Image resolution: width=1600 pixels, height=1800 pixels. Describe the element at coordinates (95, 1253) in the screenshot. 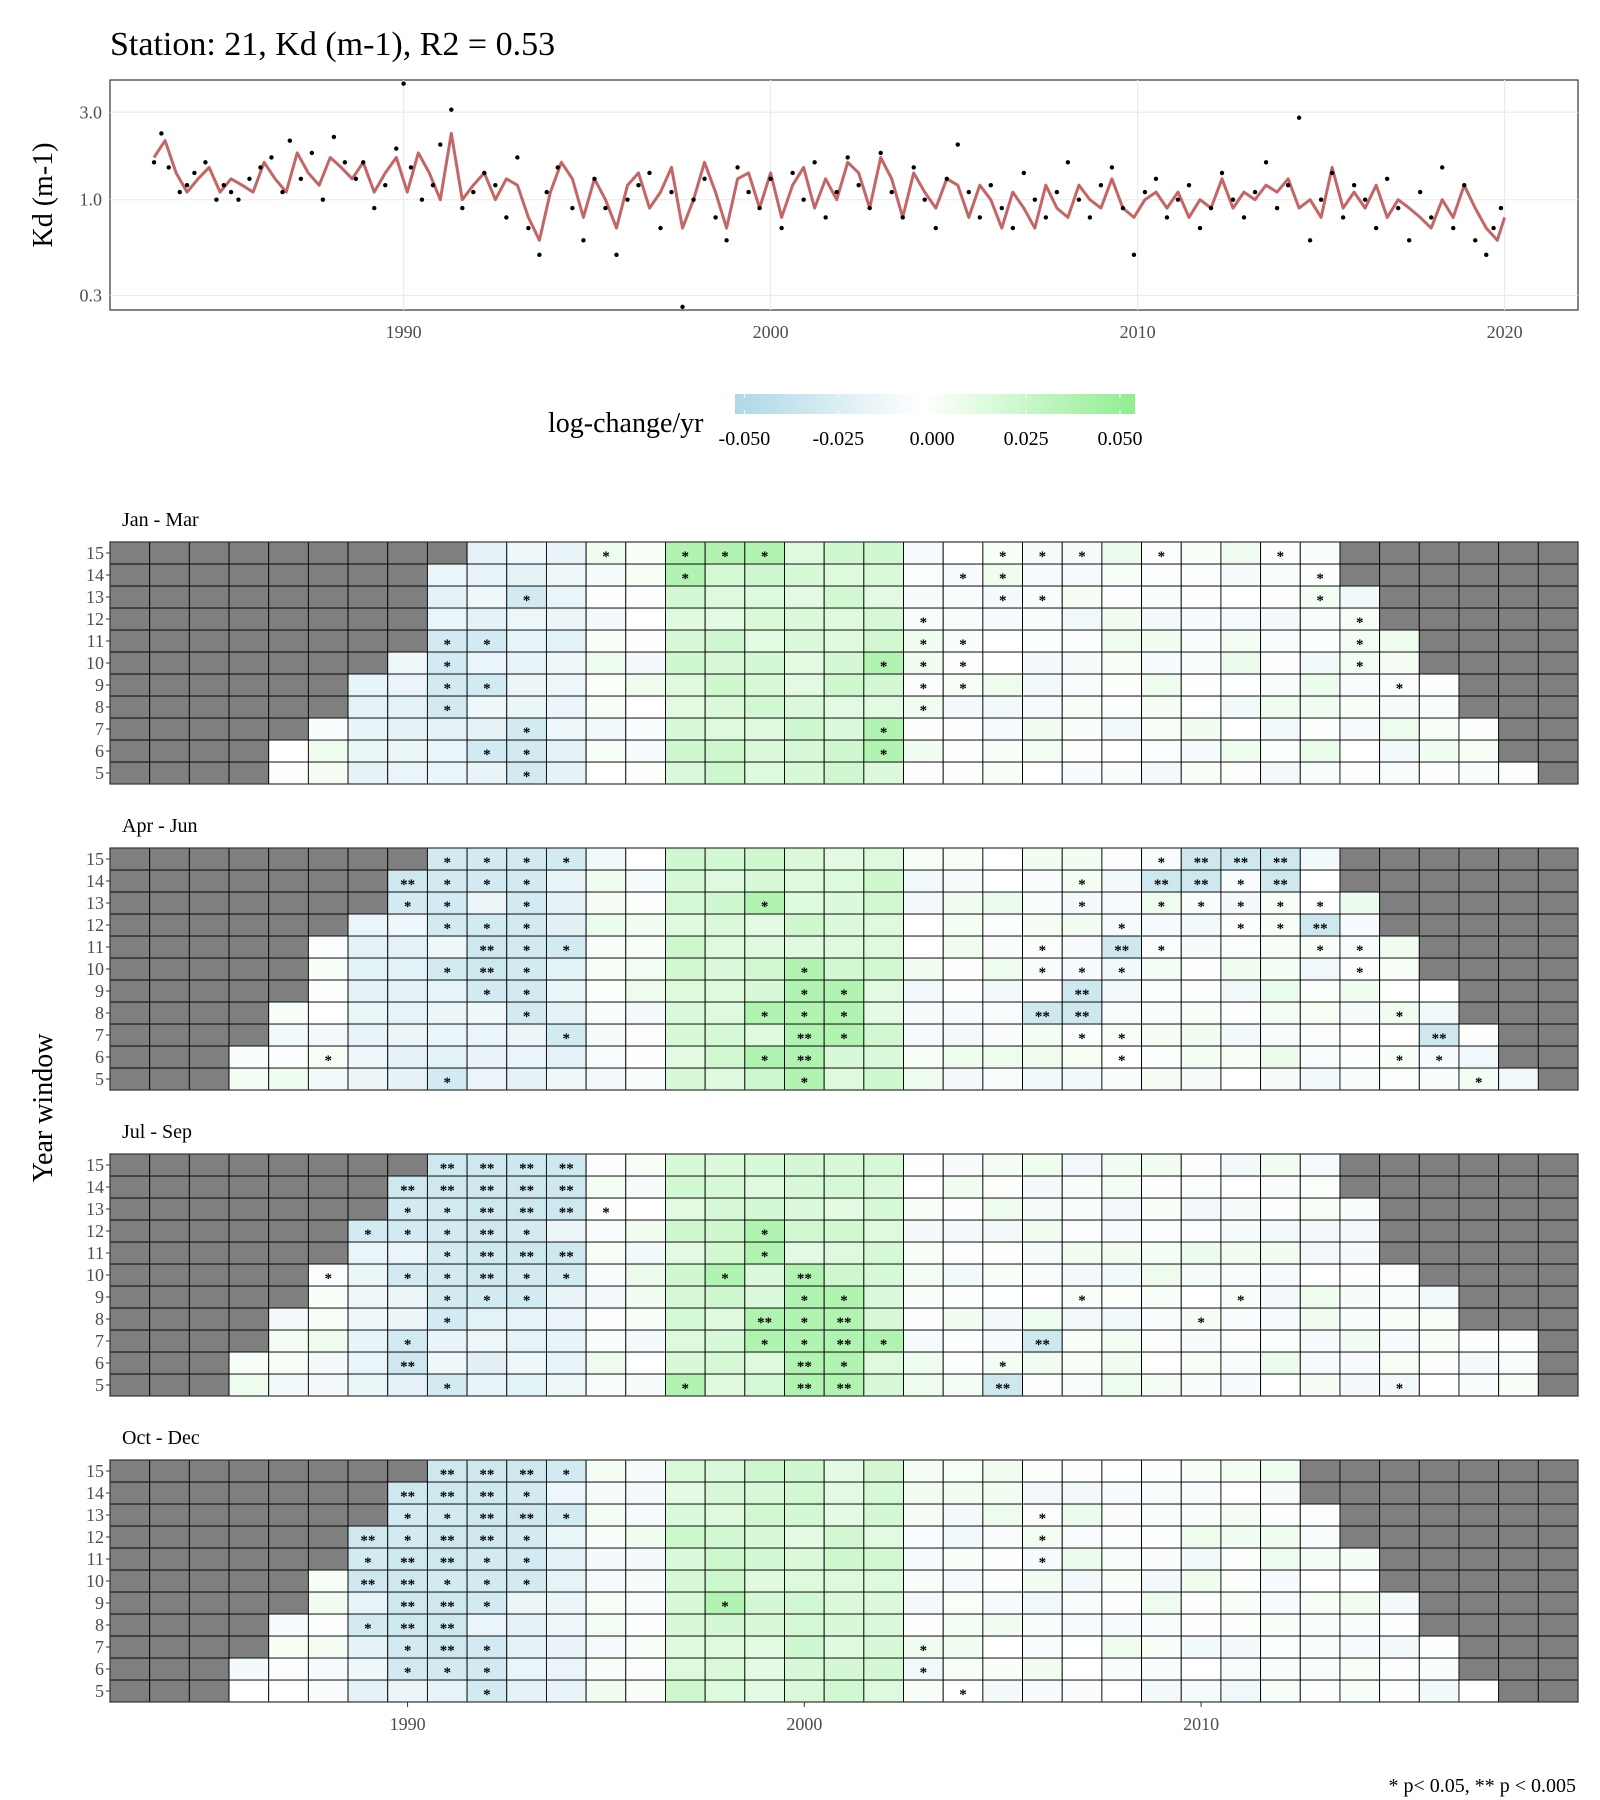

I see `year-window-tick: 11` at that location.